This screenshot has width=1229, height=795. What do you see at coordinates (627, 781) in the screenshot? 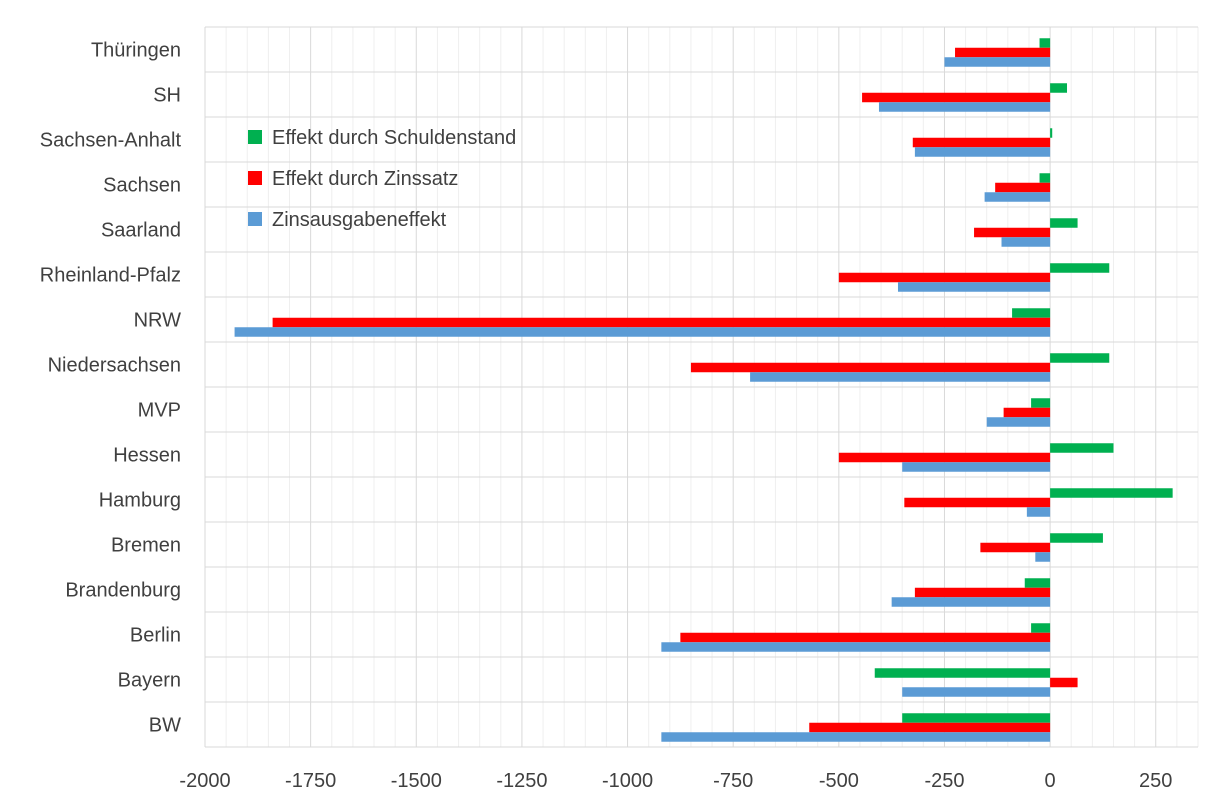
I see `x-tick-label: -1000` at bounding box center [627, 781].